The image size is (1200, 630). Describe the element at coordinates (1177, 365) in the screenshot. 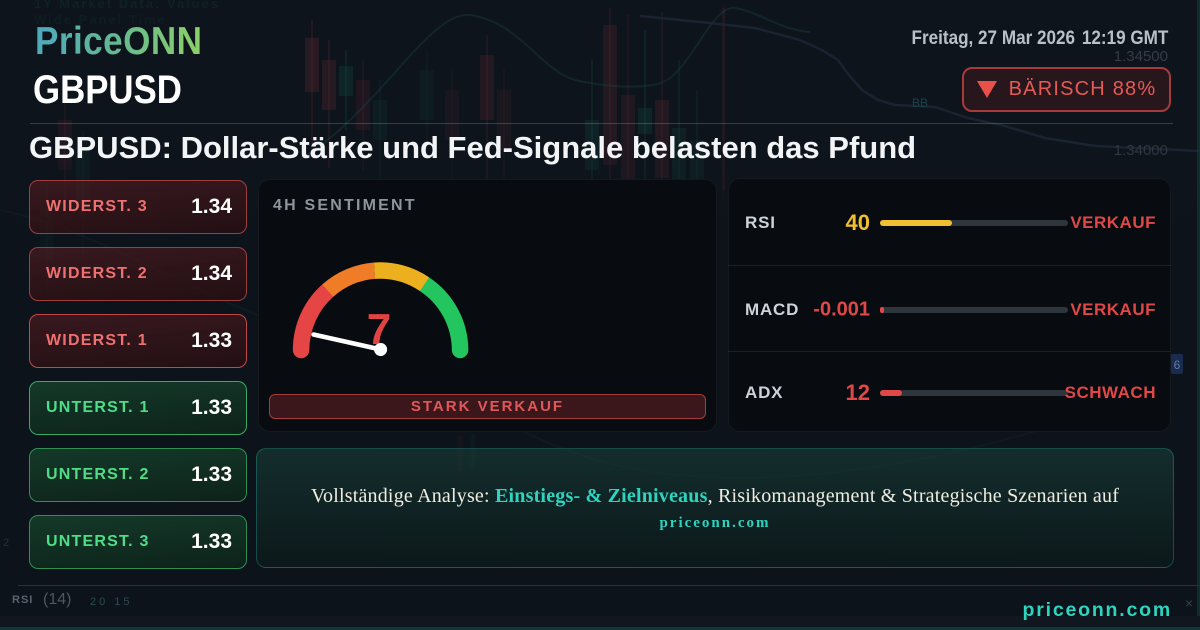

I see `svg-text: 6` at that location.